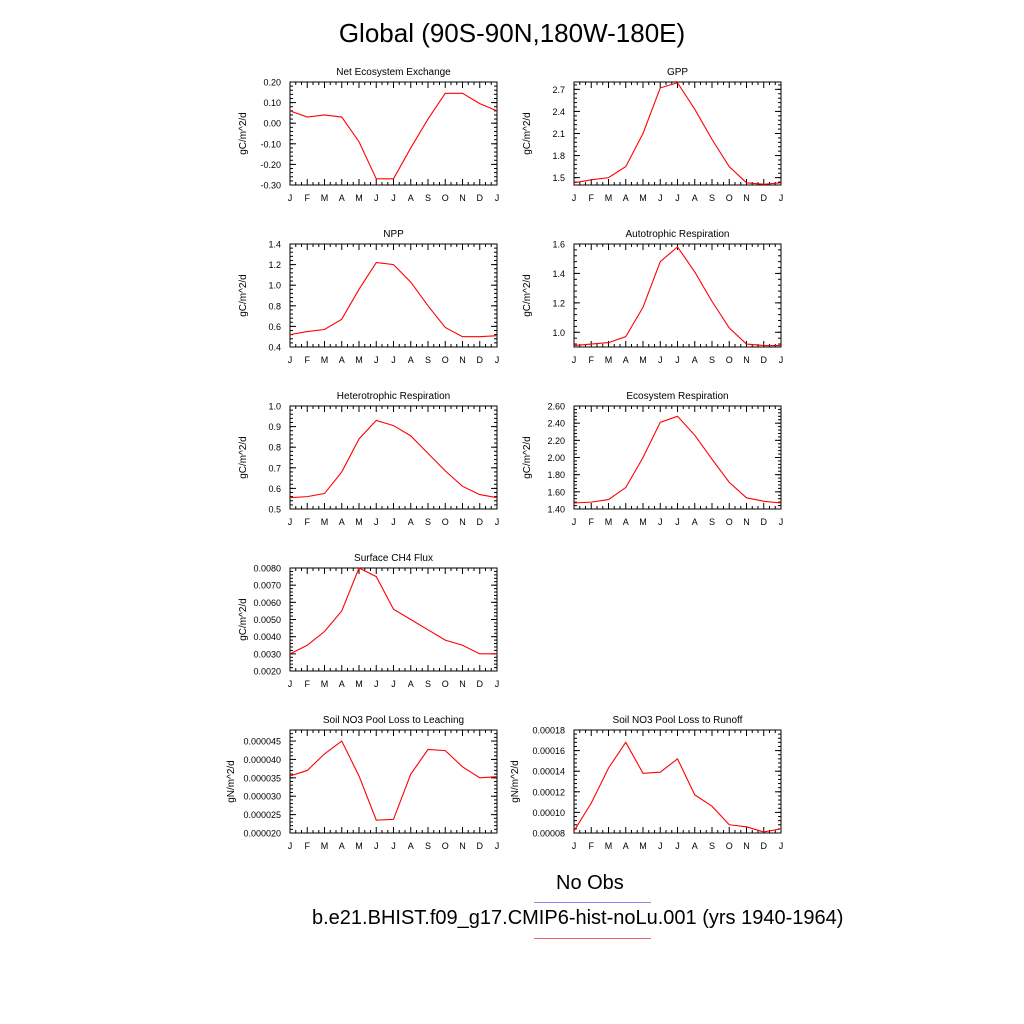  Describe the element at coordinates (267, 672) in the screenshot. I see `y-tick-label: 0.0020` at that location.